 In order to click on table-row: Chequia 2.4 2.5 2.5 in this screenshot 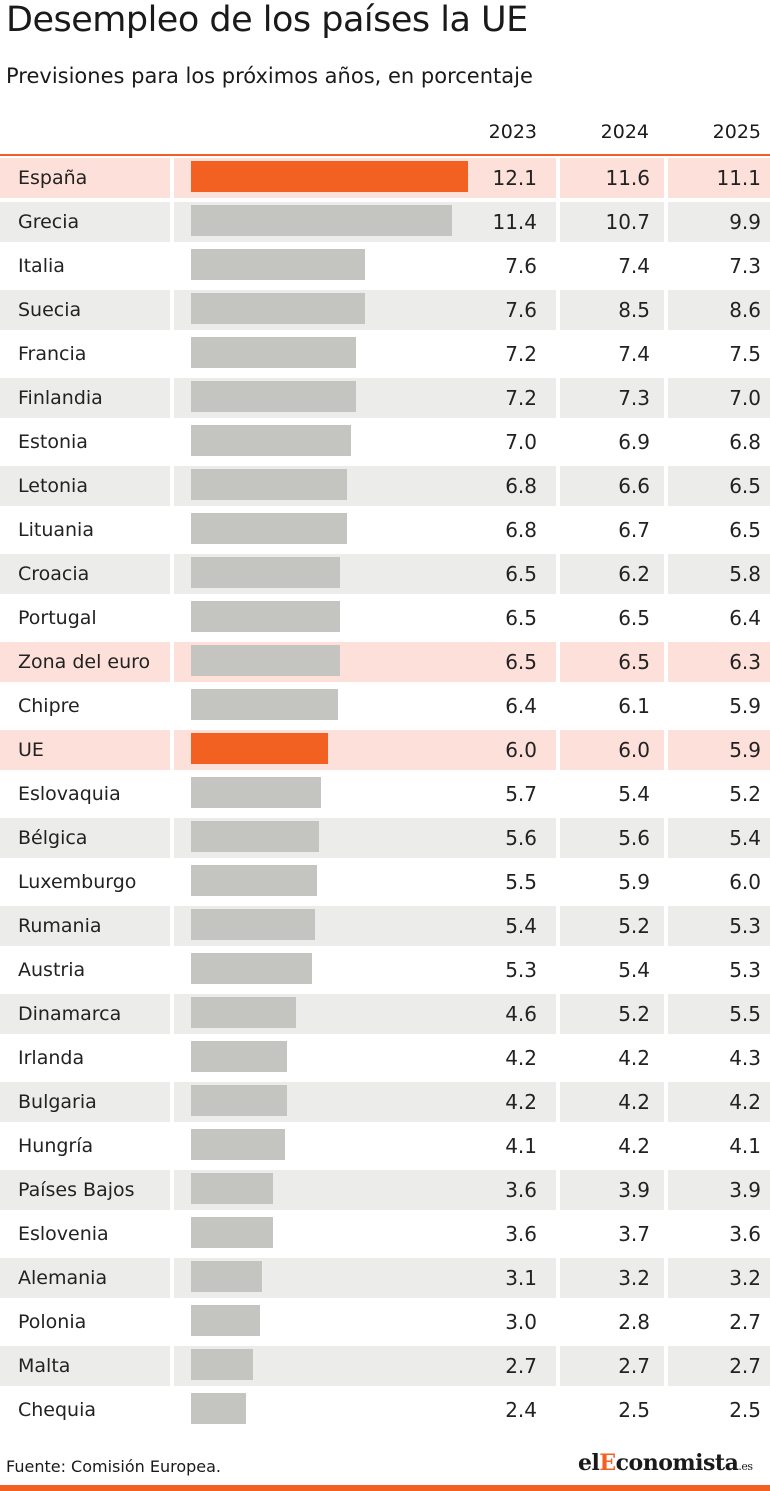, I will do `click(385, 1410)`.